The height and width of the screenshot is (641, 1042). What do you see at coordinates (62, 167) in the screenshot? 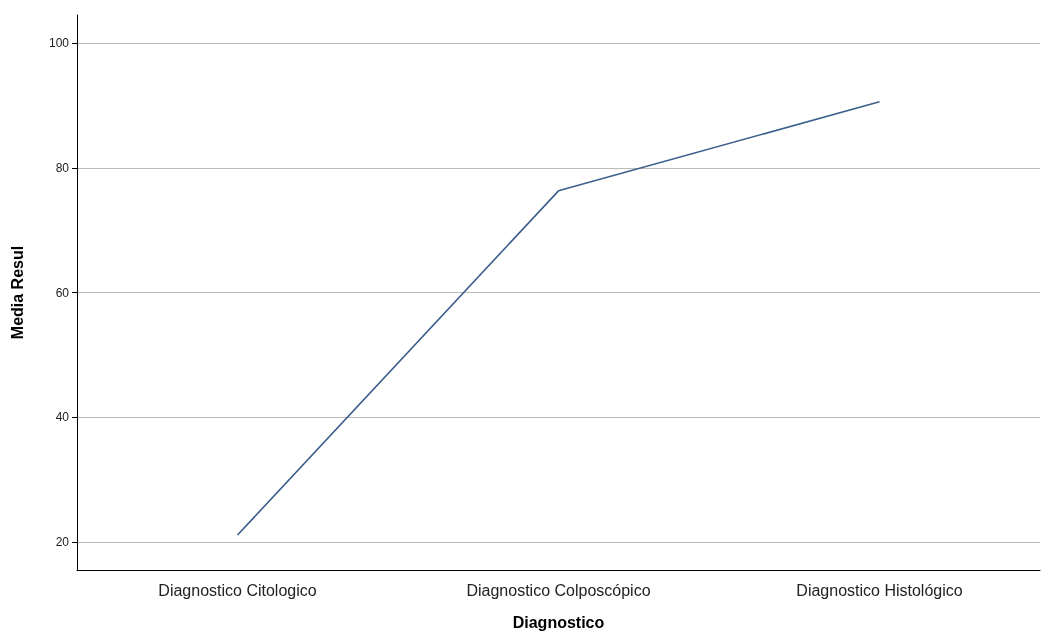
I see `y-tick-label: 80` at bounding box center [62, 167].